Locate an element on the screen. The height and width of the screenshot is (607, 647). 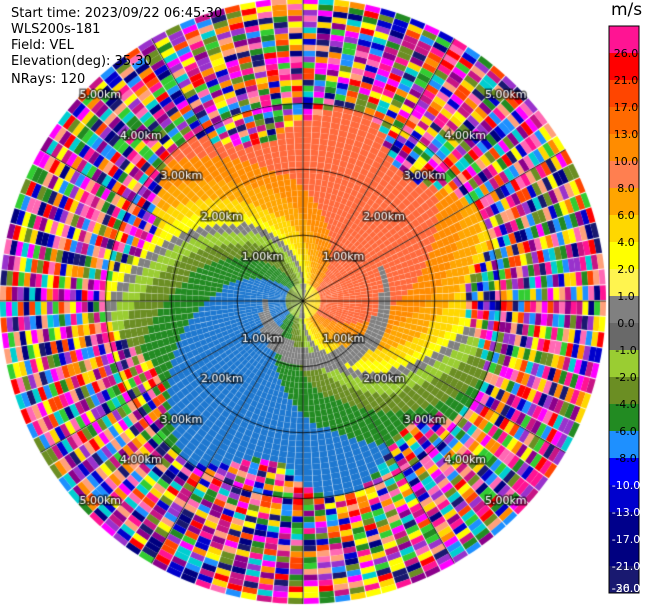
nrays-label: NRays: 120 is located at coordinates (48, 79).